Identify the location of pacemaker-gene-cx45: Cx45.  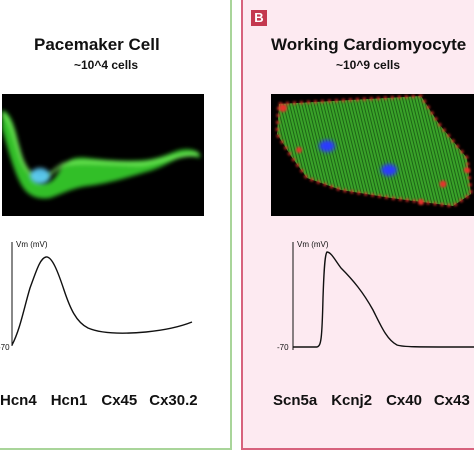
(119, 400).